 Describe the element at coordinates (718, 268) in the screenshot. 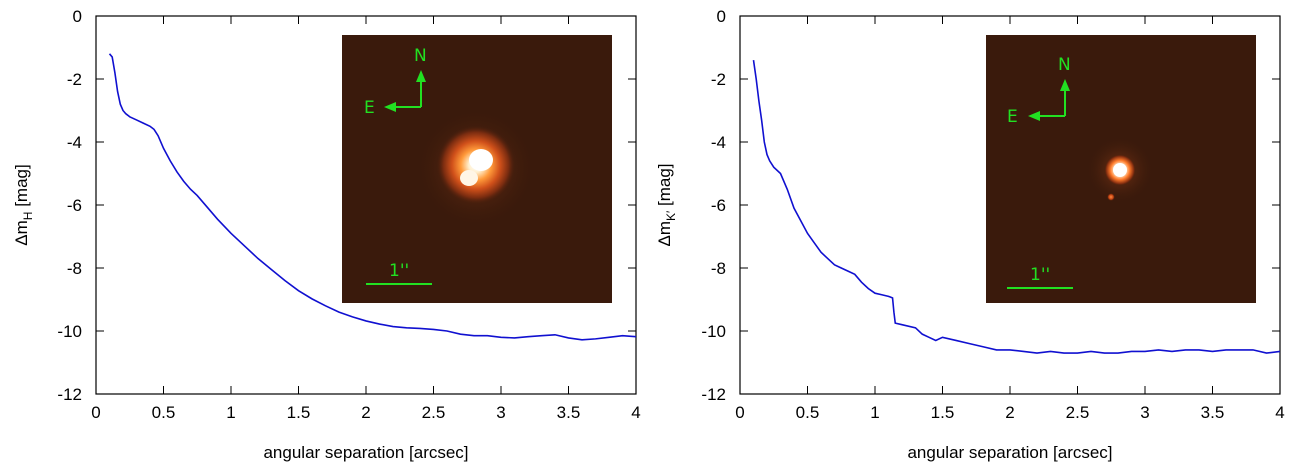

I see `k-band-y-tick-label: -8` at that location.